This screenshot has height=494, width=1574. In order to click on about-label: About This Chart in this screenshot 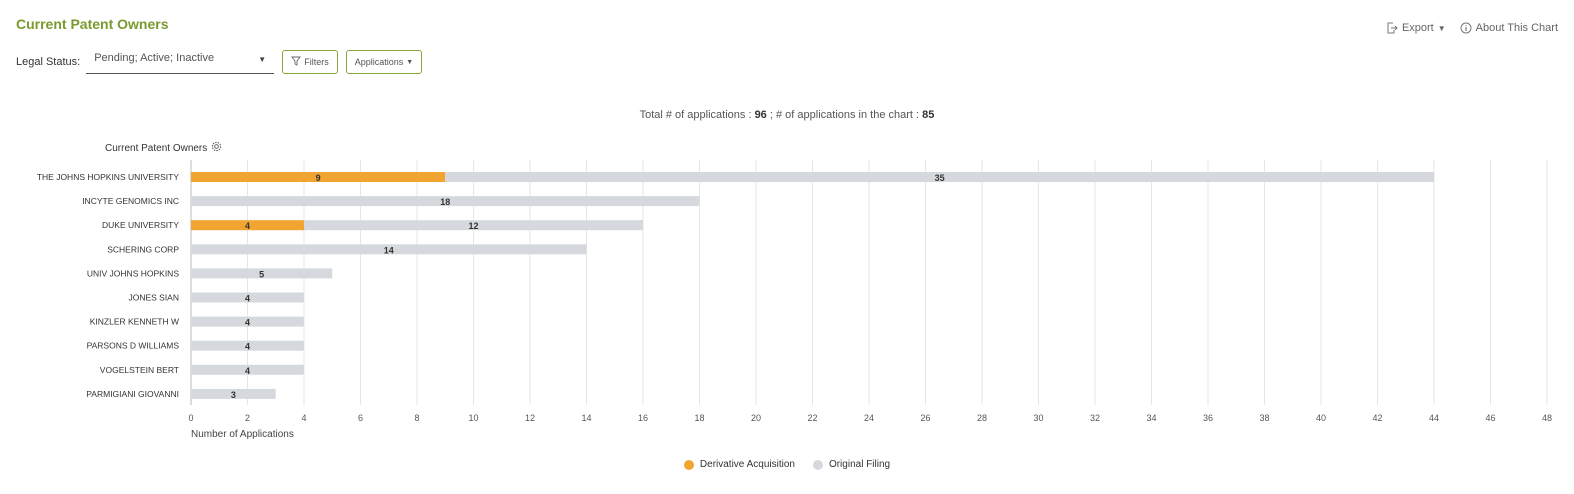, I will do `click(1516, 28)`.